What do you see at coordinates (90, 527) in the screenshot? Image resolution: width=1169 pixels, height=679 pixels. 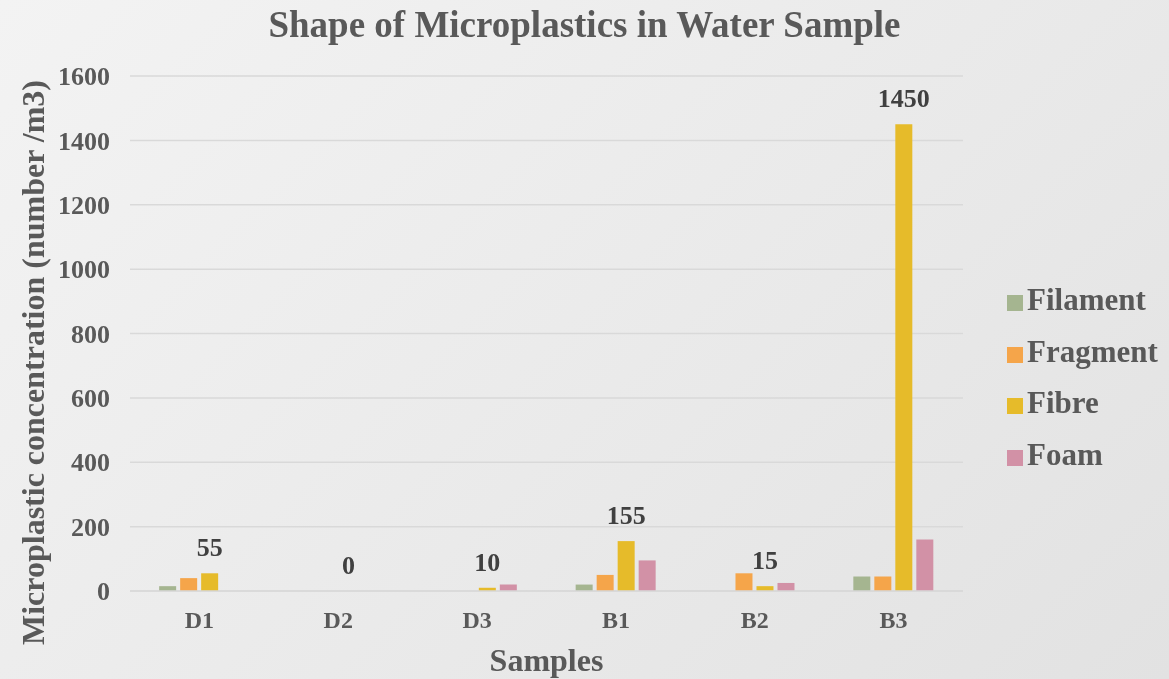 I see `y-tick-label: 200` at bounding box center [90, 527].